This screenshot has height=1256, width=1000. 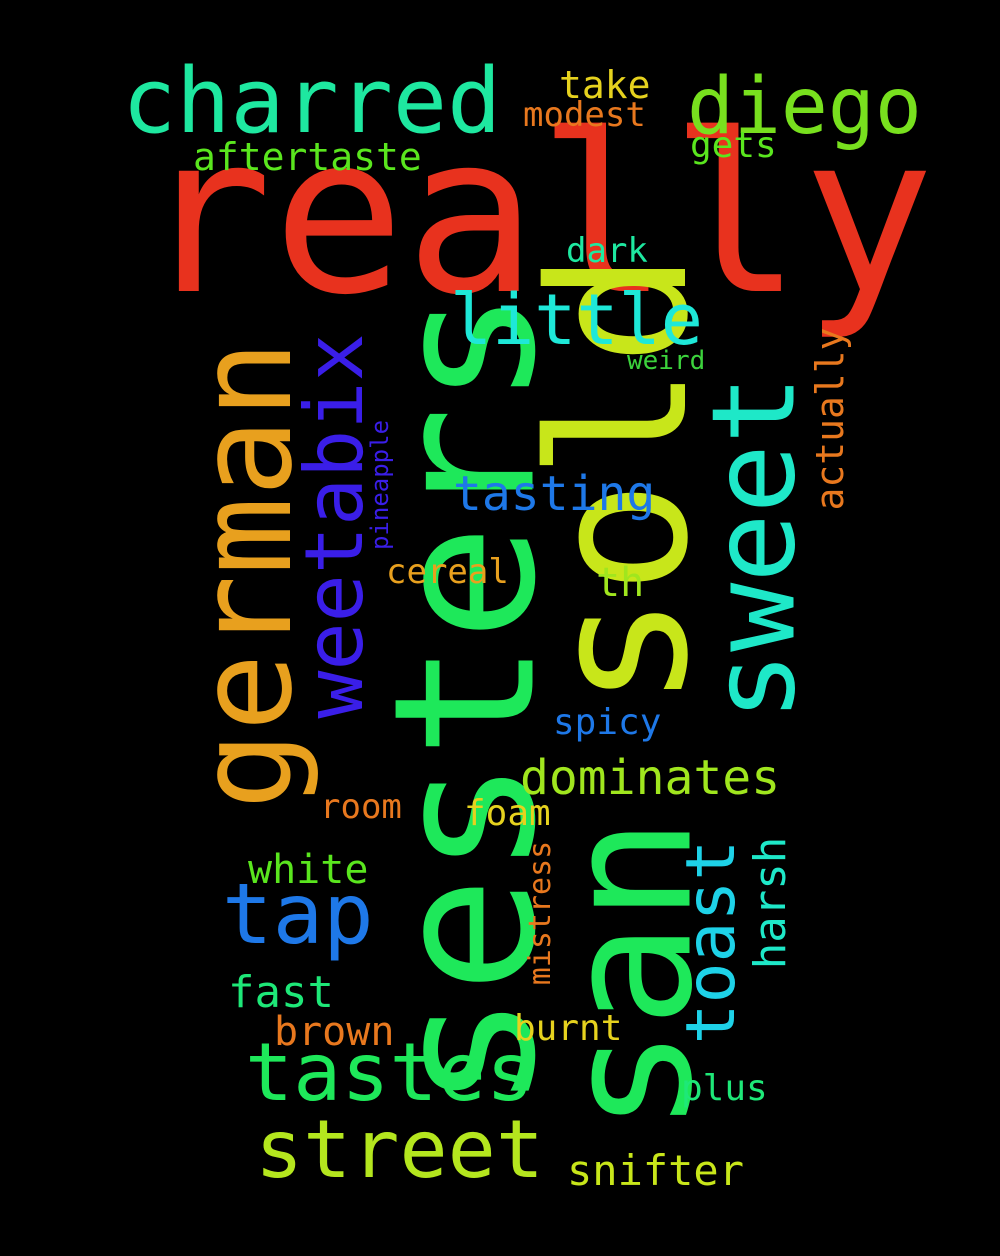 What do you see at coordinates (334, 1032) in the screenshot?
I see `word-brown: brown` at bounding box center [334, 1032].